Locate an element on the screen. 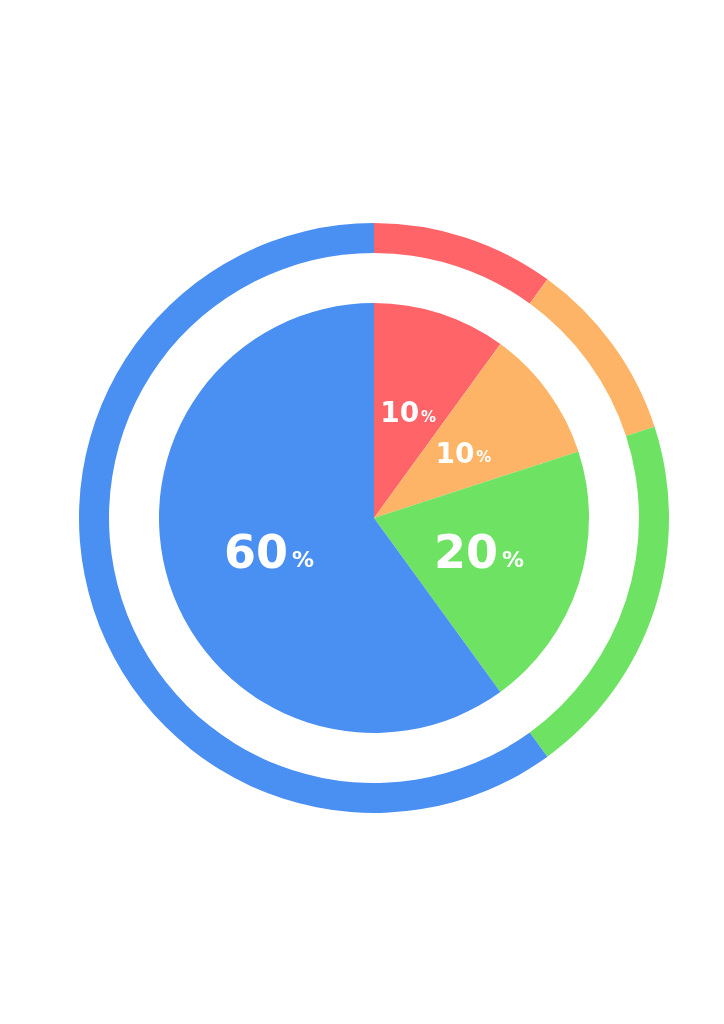 The image size is (724, 1024). data-label: 20% is located at coordinates (479, 552).